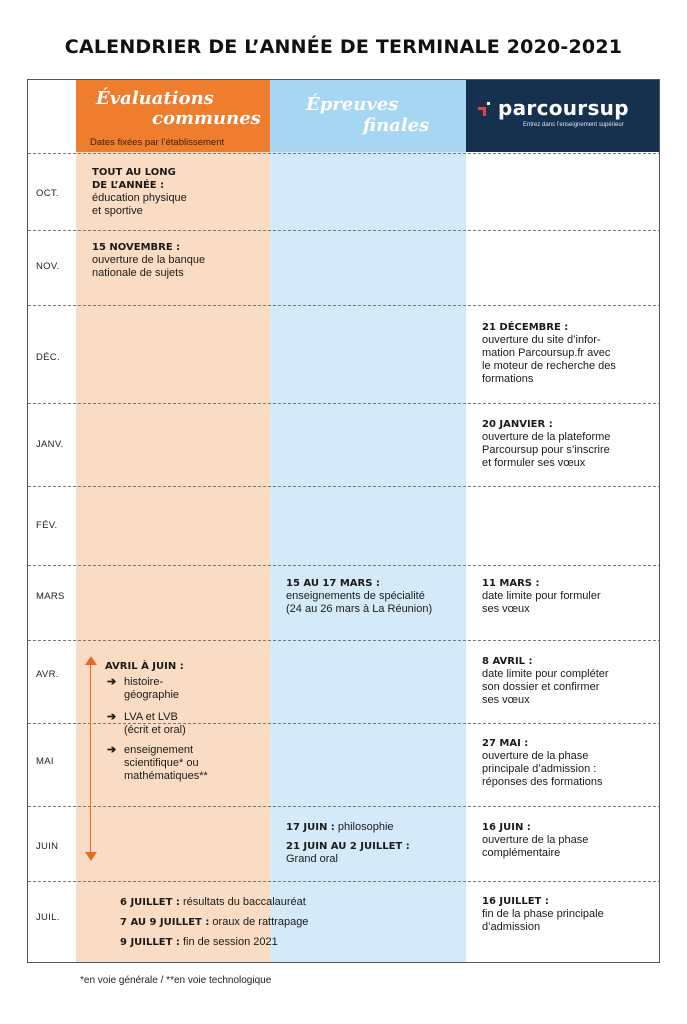 Image resolution: width=687 pixels, height=1024 pixels. What do you see at coordinates (199, 942) in the screenshot?
I see `juillet-fin-session: 9 JUILLET : fin de session 2021` at bounding box center [199, 942].